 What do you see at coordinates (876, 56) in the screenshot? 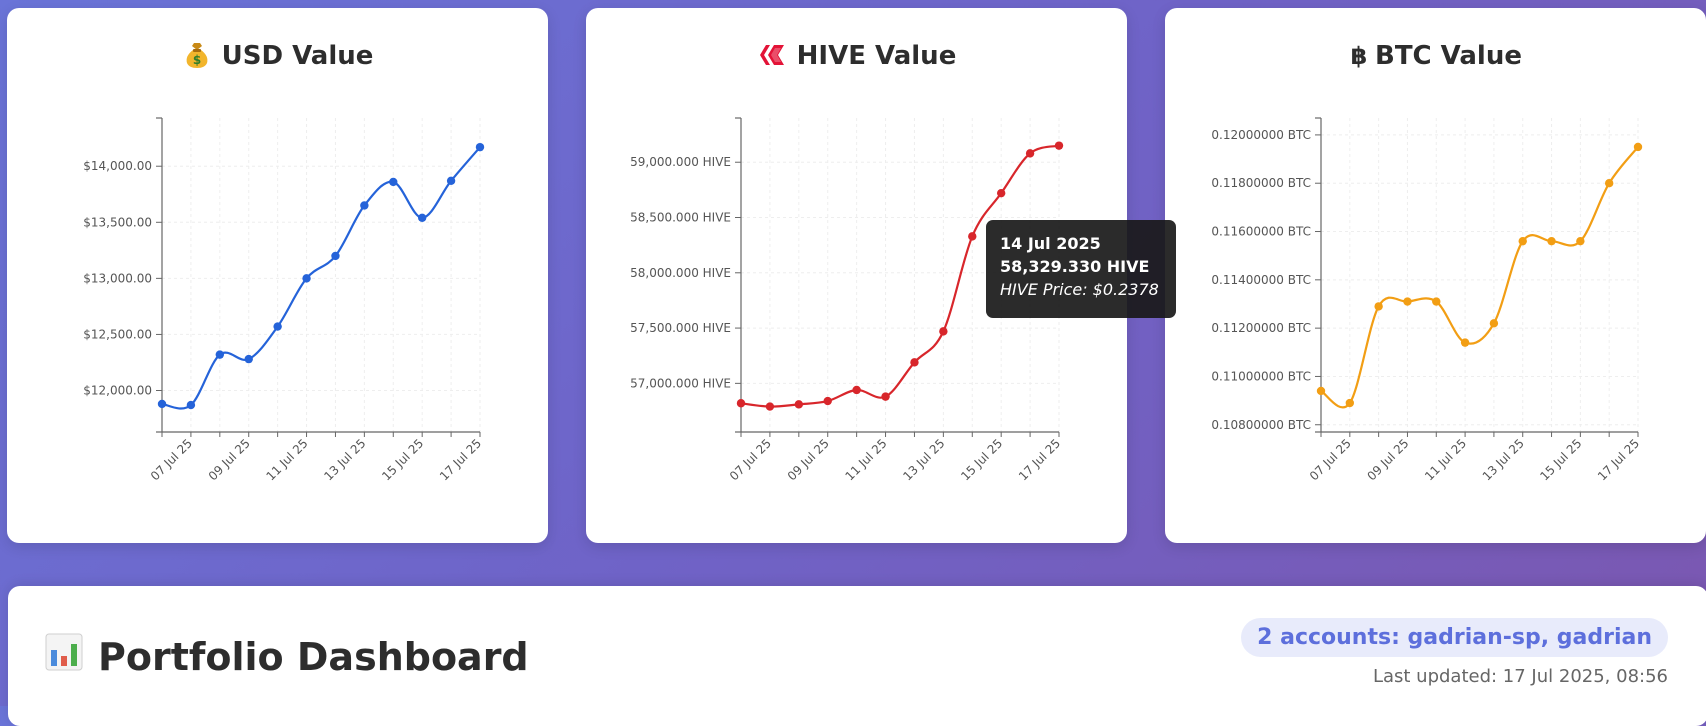
I see `hive-chart-title-text: HIVE Value` at bounding box center [876, 56].